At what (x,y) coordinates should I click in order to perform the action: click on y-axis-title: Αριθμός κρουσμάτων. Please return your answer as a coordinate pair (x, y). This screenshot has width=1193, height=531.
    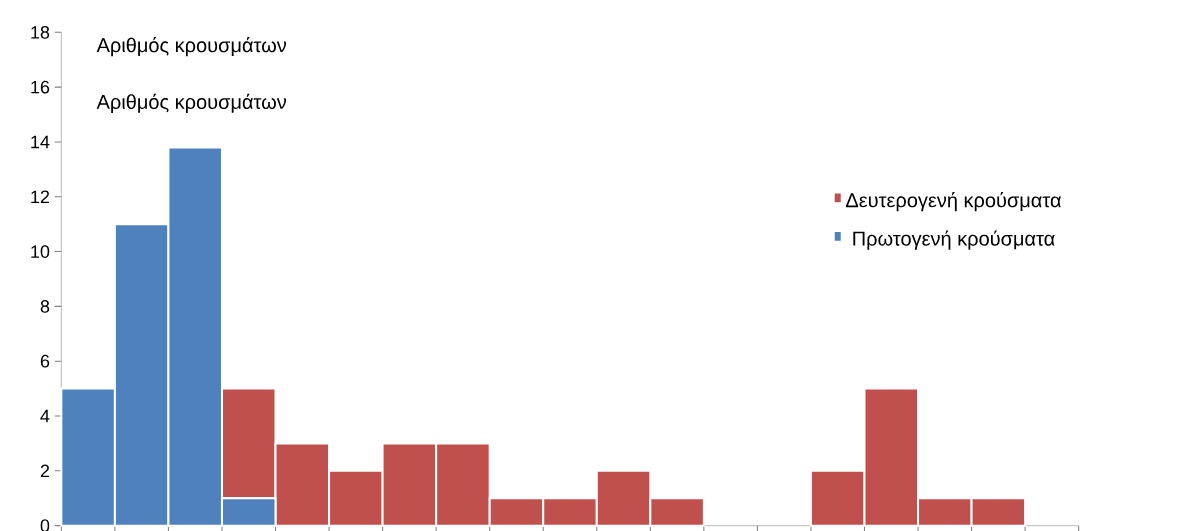
    Looking at the image, I should click on (191, 47).